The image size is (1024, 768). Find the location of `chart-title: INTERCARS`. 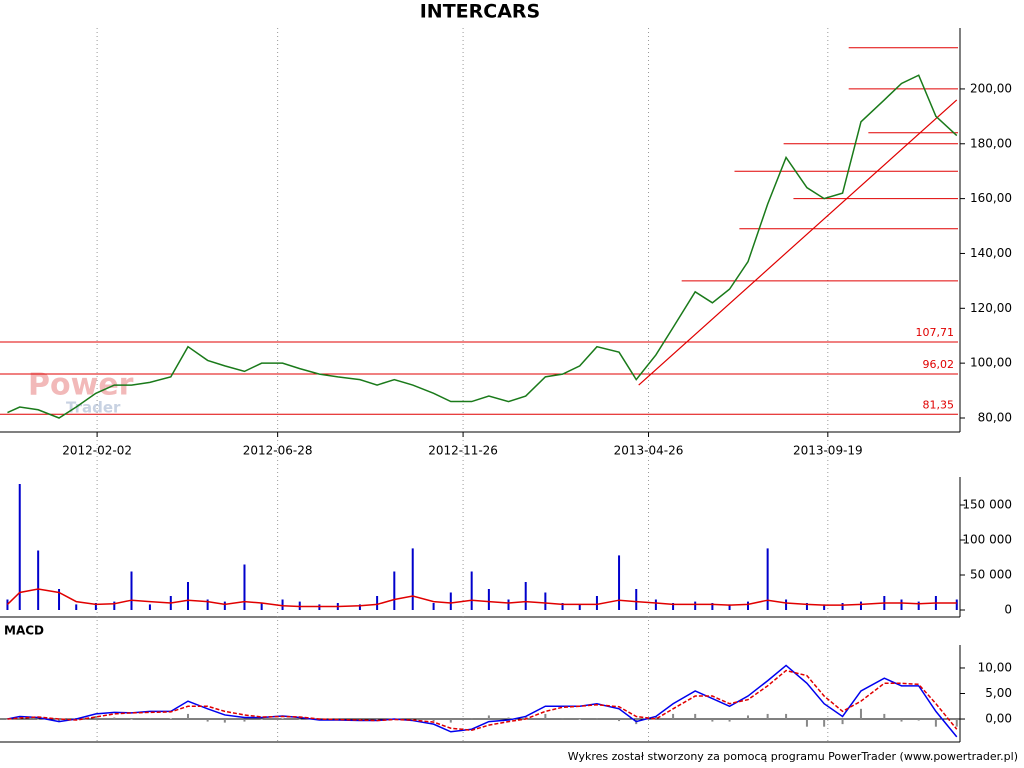

chart-title: INTERCARS is located at coordinates (480, 12).